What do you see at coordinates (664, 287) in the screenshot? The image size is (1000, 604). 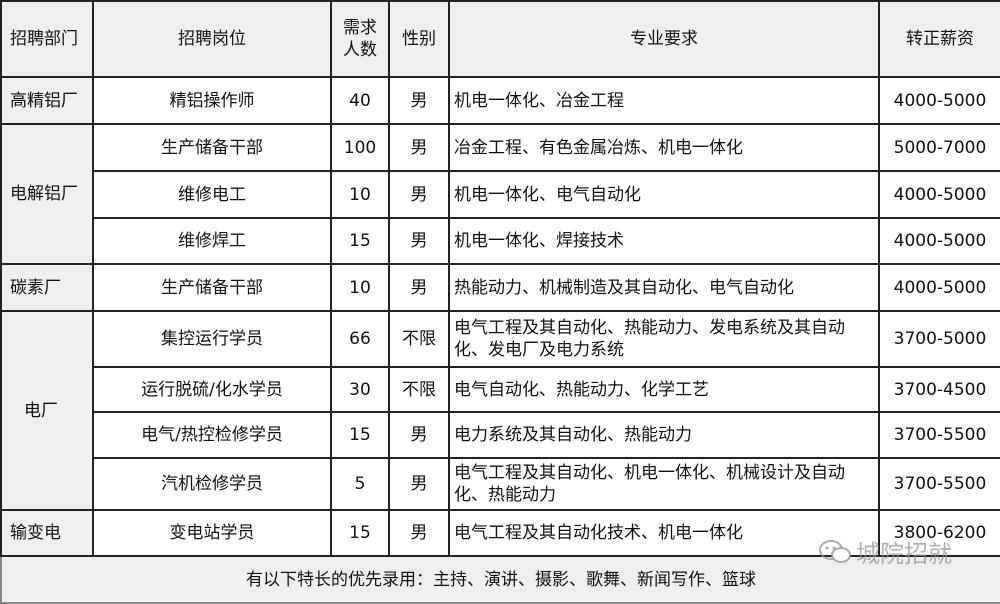 I see `major-cell: 热能动力、机械制造及其自动化、电气自动化` at bounding box center [664, 287].